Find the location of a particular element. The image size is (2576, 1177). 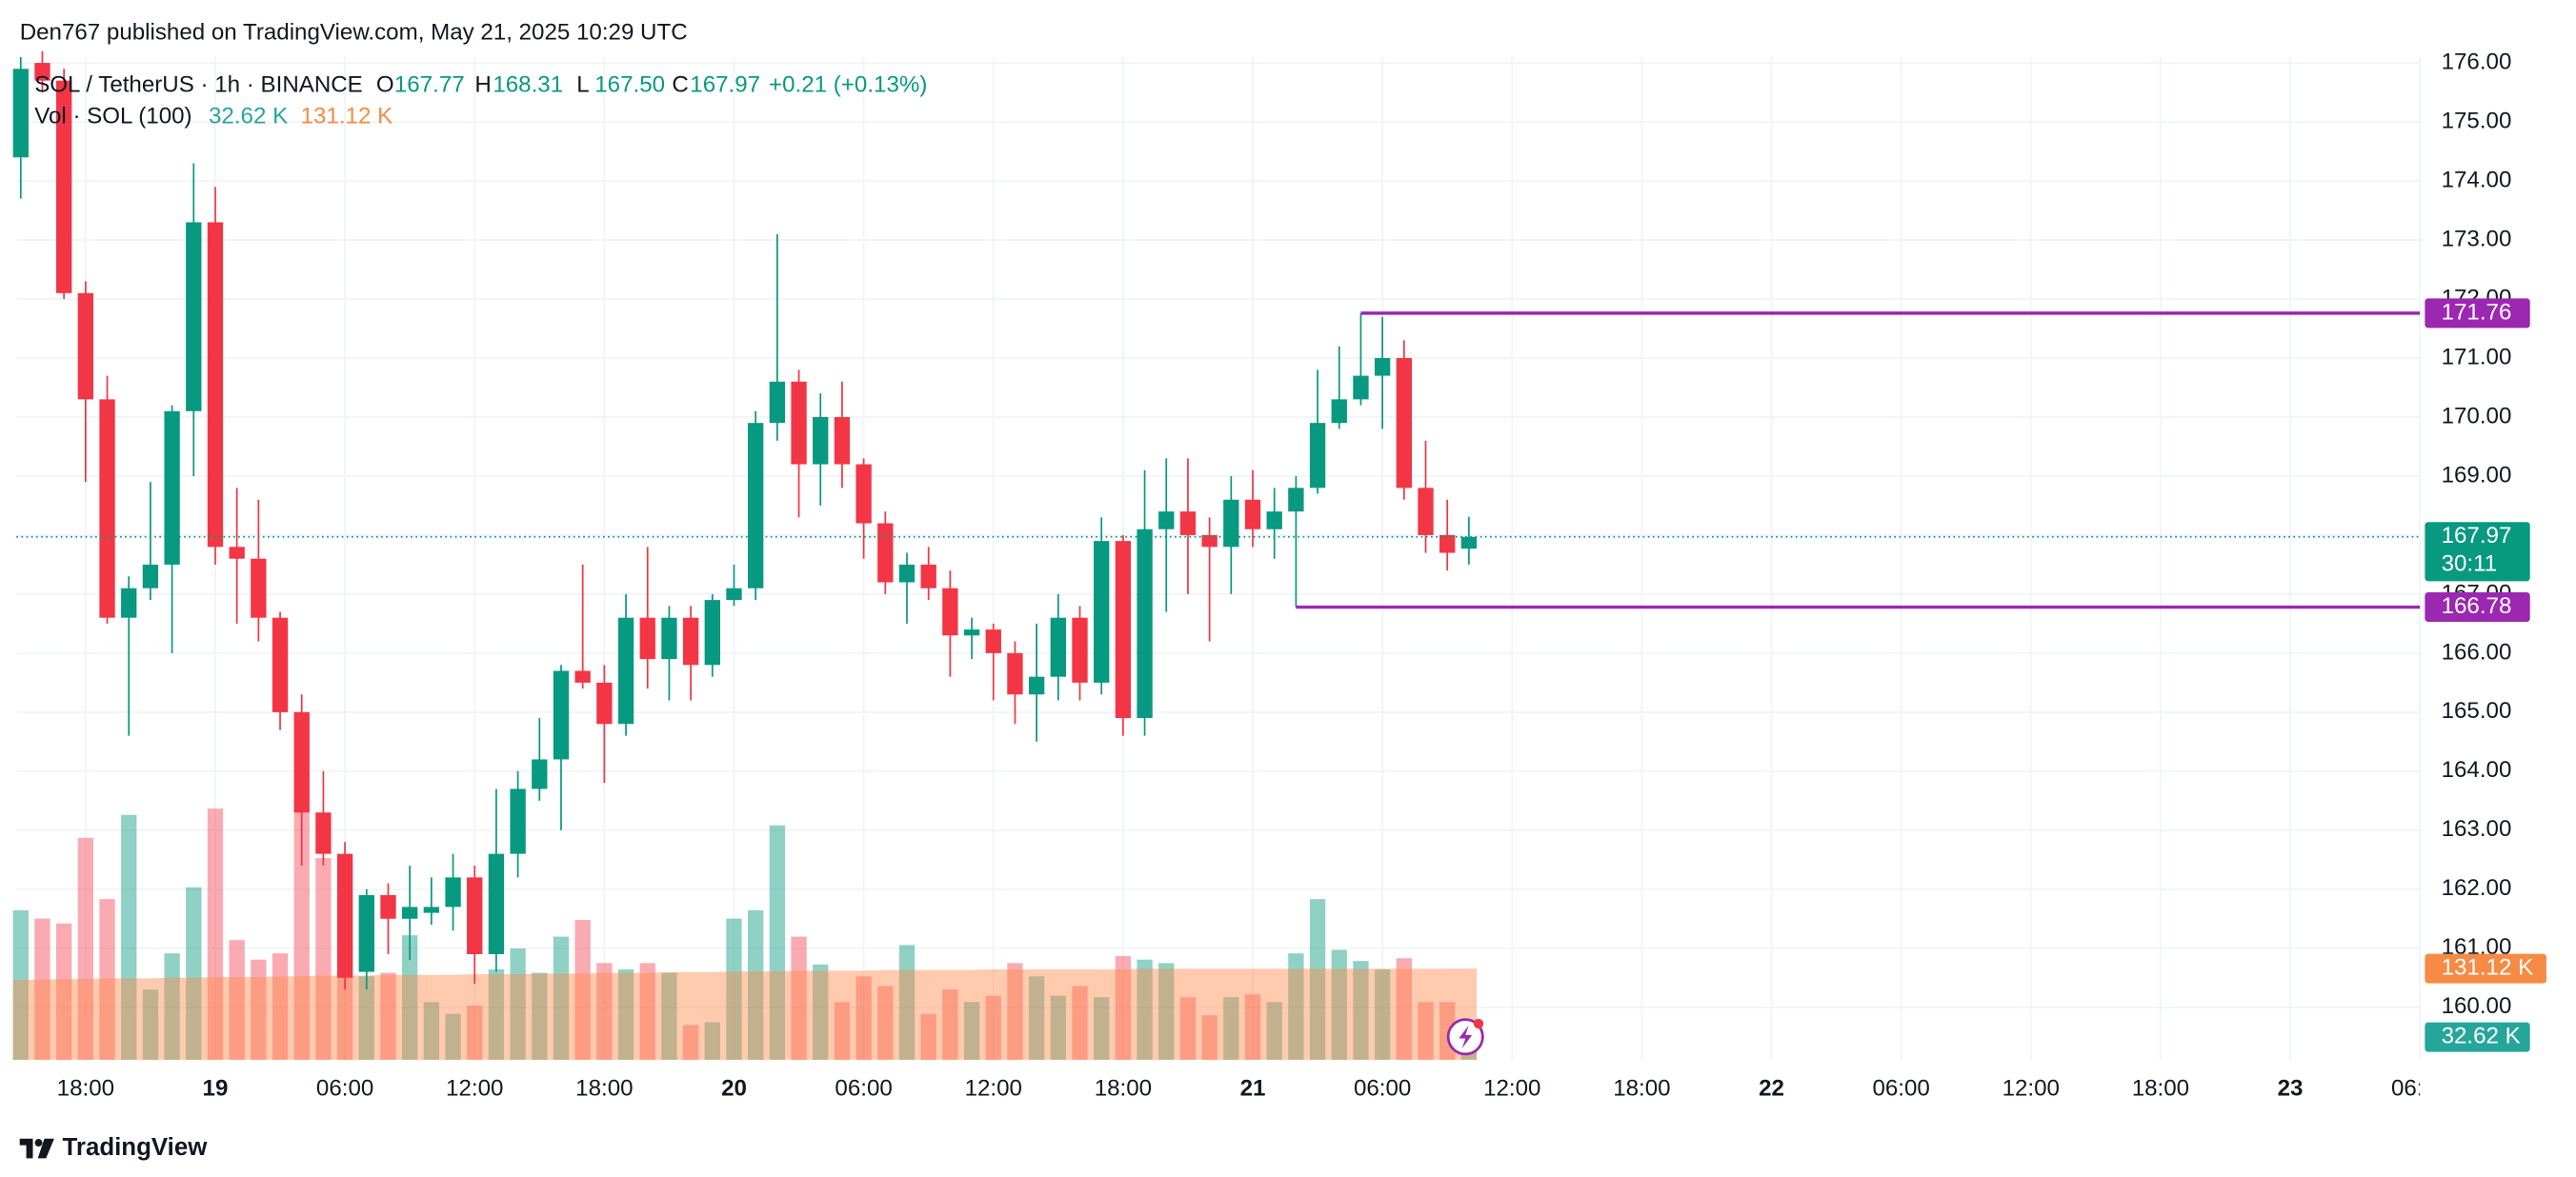

x-tick-label: 21 is located at coordinates (1253, 1088).